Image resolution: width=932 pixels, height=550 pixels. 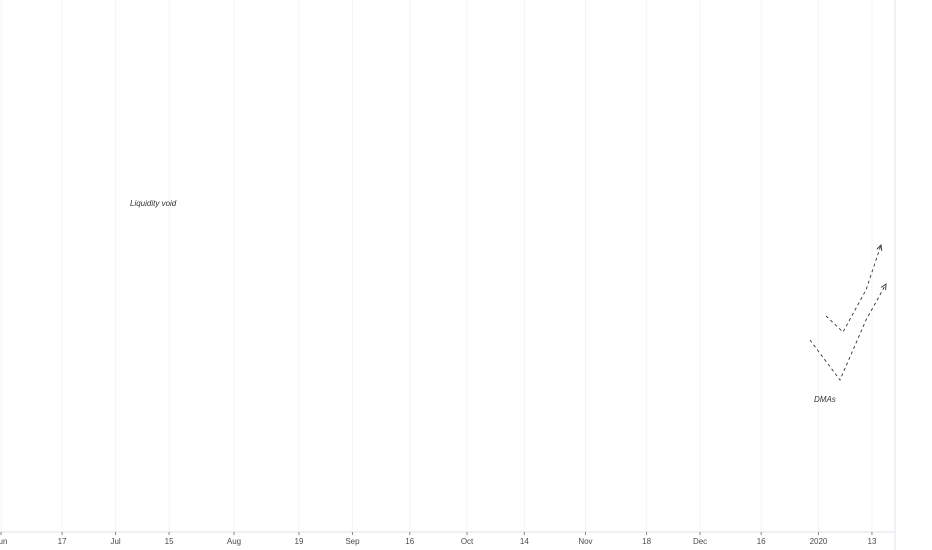 I want to click on time-tick-label: Oct, so click(x=467, y=541).